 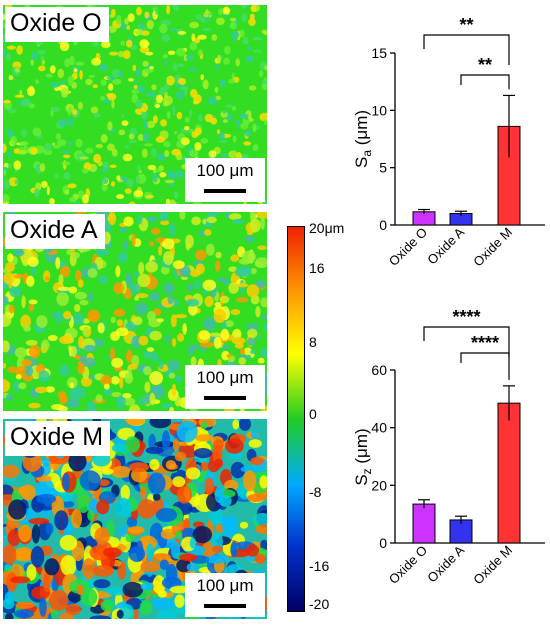 What do you see at coordinates (408, 565) in the screenshot?
I see `x-tick-label: Oxide O` at bounding box center [408, 565].